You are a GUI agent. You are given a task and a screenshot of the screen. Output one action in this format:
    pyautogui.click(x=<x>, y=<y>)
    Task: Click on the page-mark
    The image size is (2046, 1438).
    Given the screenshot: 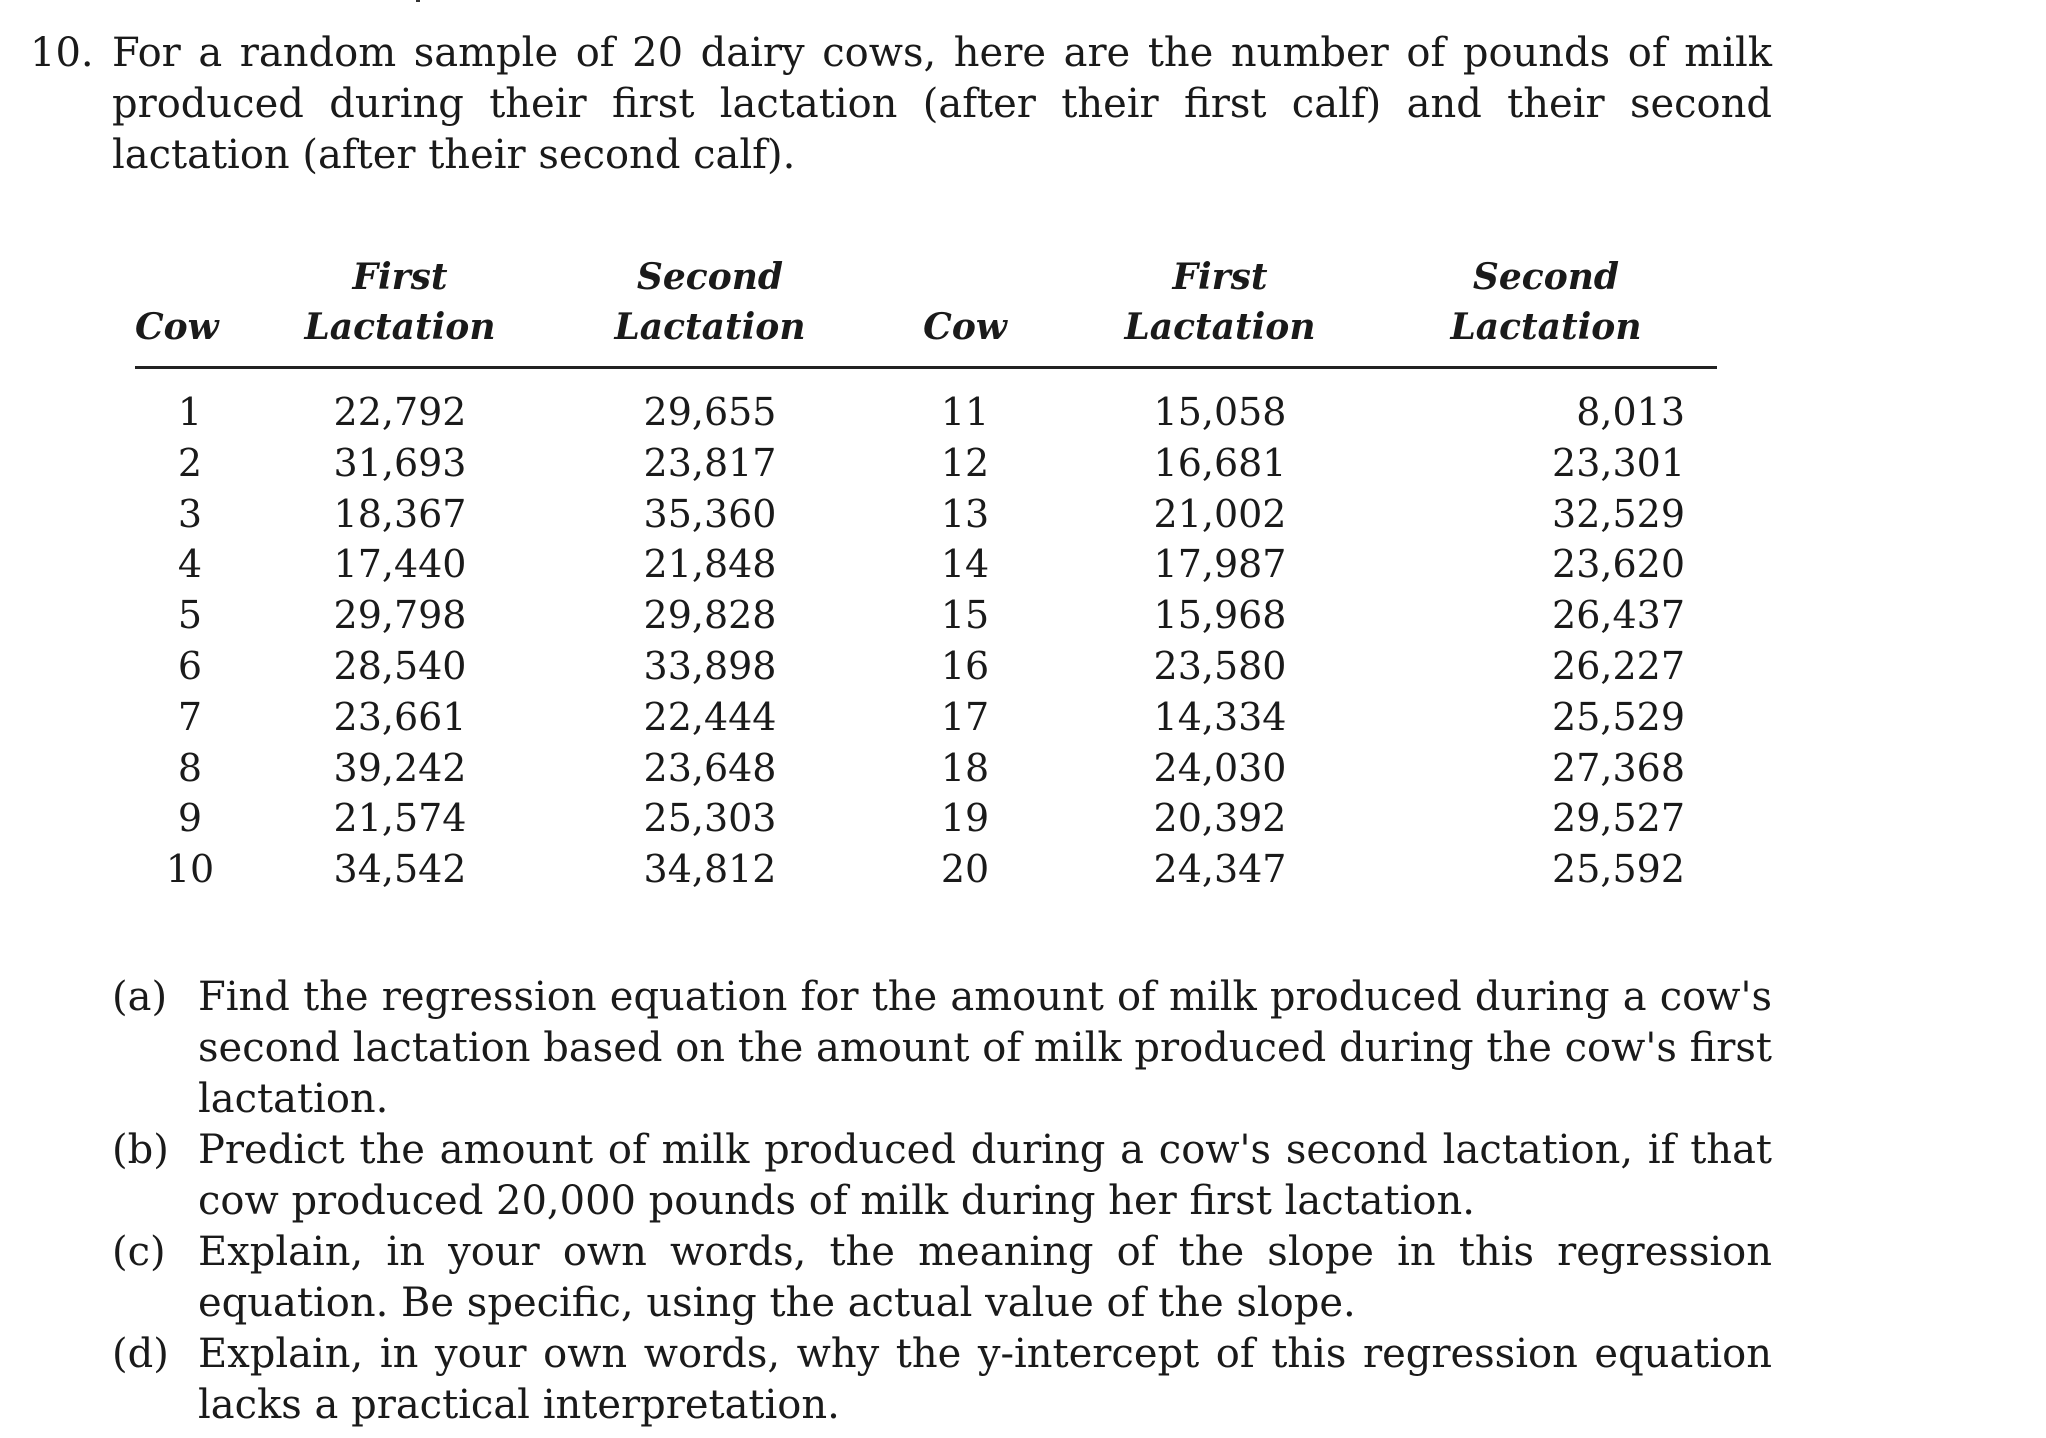 What is the action you would take?
    pyautogui.click(x=418, y=1)
    